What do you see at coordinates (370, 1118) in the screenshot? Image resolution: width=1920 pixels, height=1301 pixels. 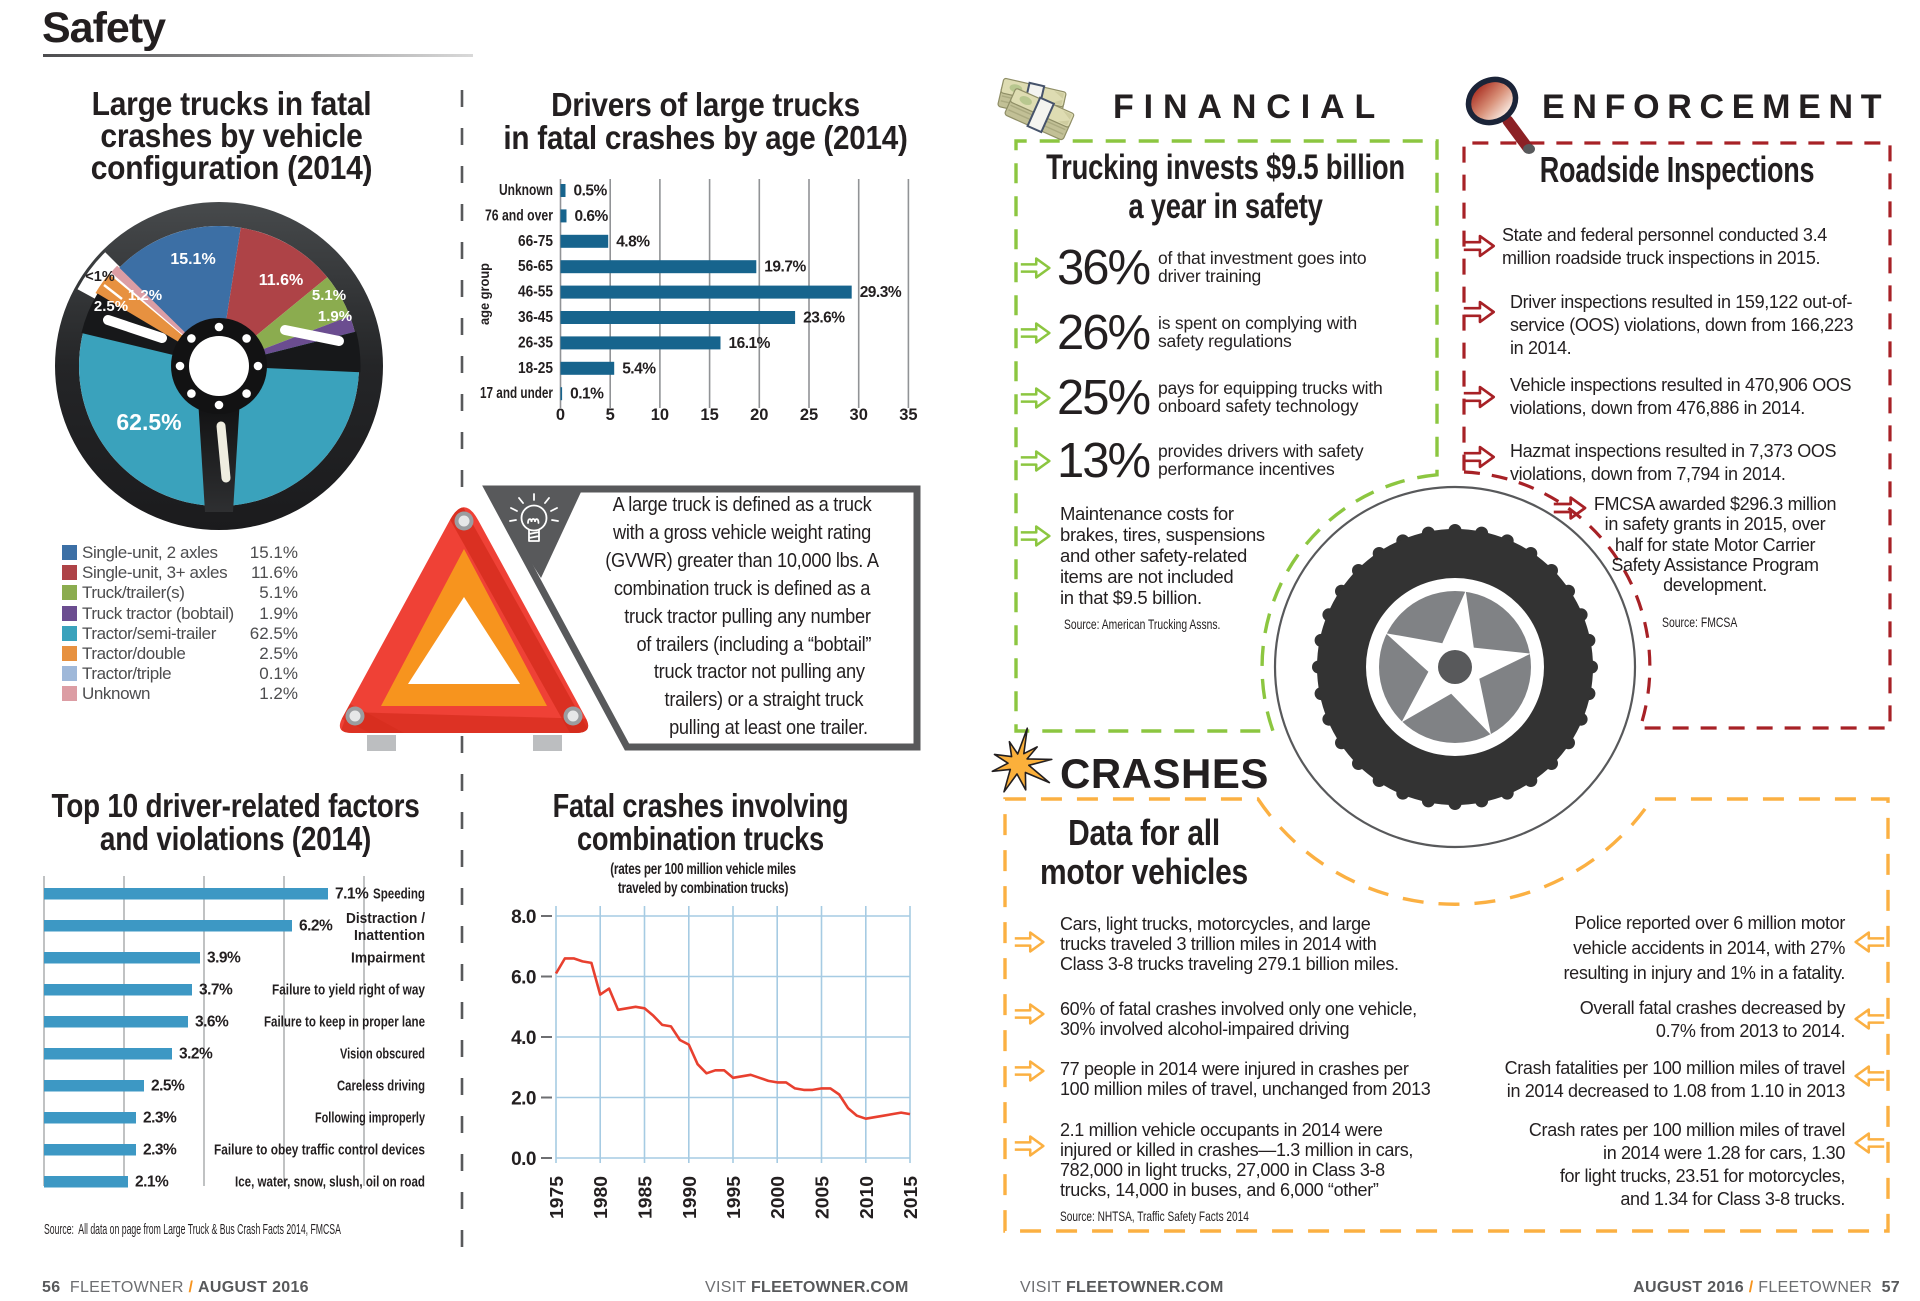 I see `svg-text: Following improperly` at bounding box center [370, 1118].